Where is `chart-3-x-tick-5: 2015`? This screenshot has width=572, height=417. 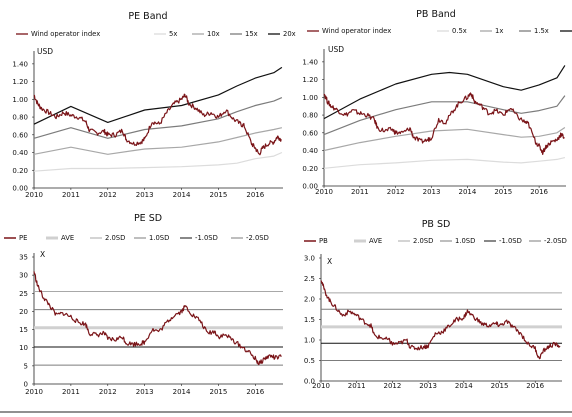 chart-3-x-tick-5: 2015 is located at coordinates (219, 392).